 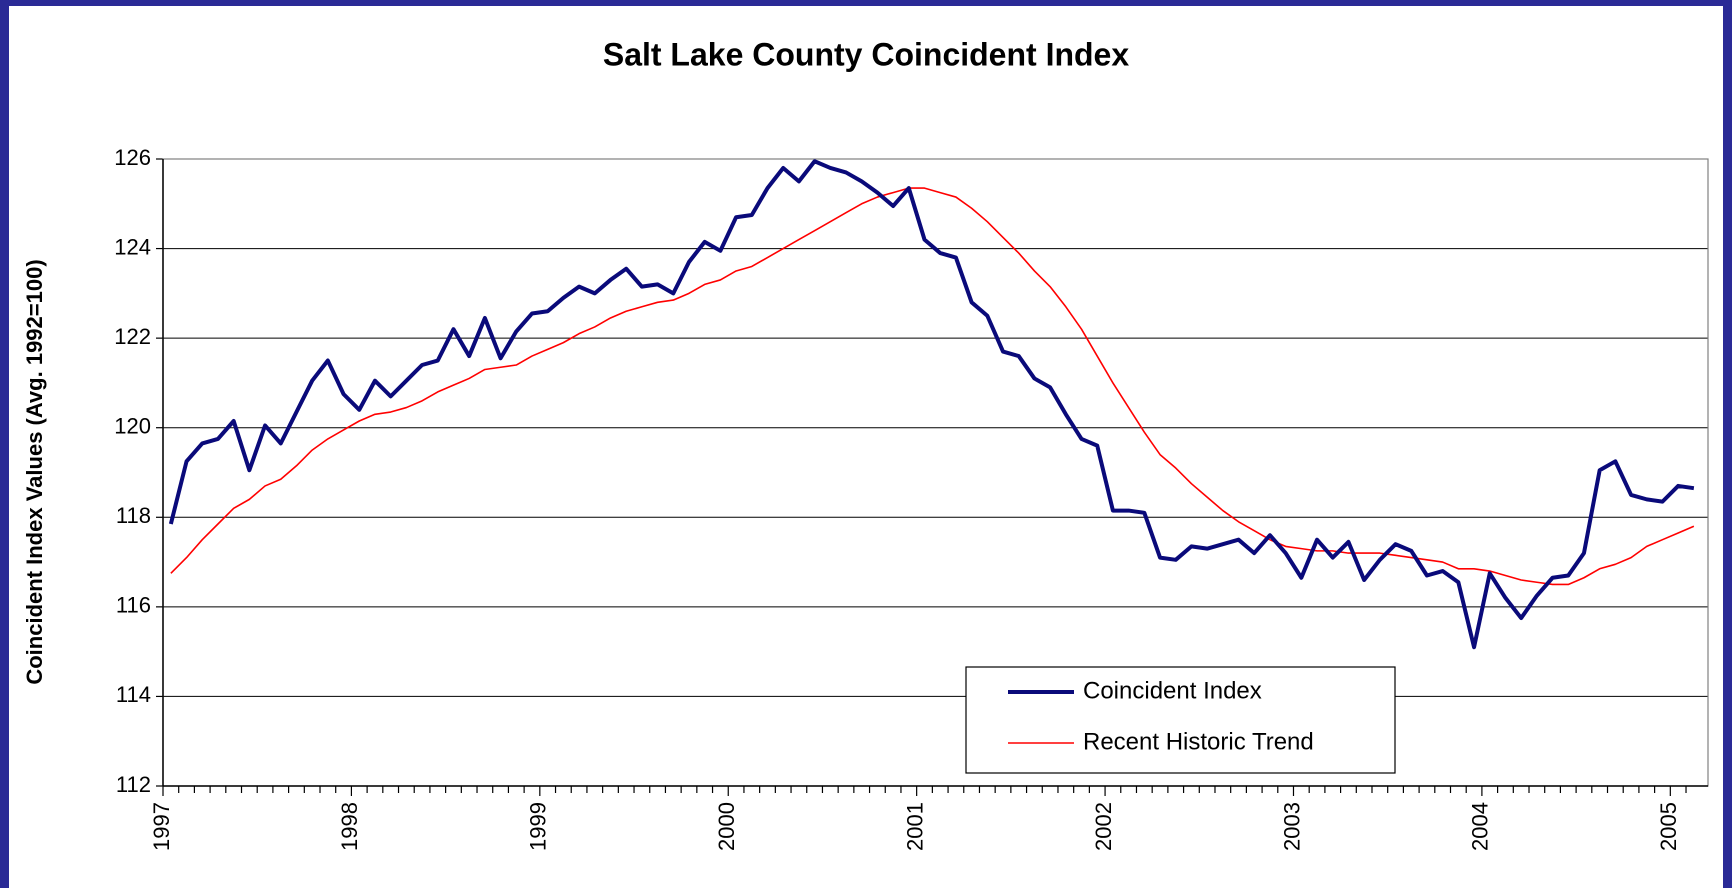 What do you see at coordinates (34, 471) in the screenshot?
I see `y-axis-label: Coincident Index Values (Avg. 1992=100)` at bounding box center [34, 471].